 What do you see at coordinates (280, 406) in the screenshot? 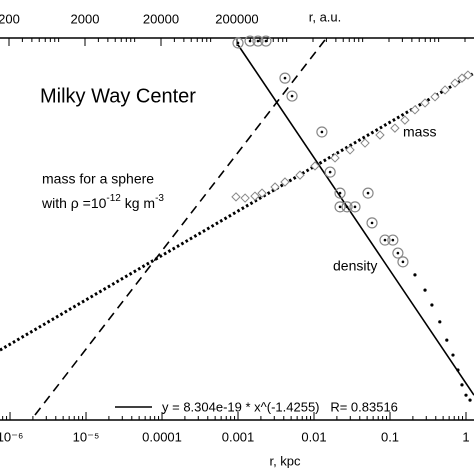
I see `legend-label: y = 8.304e-19 * x^(-1.4255) R= 0.83516` at bounding box center [280, 406].